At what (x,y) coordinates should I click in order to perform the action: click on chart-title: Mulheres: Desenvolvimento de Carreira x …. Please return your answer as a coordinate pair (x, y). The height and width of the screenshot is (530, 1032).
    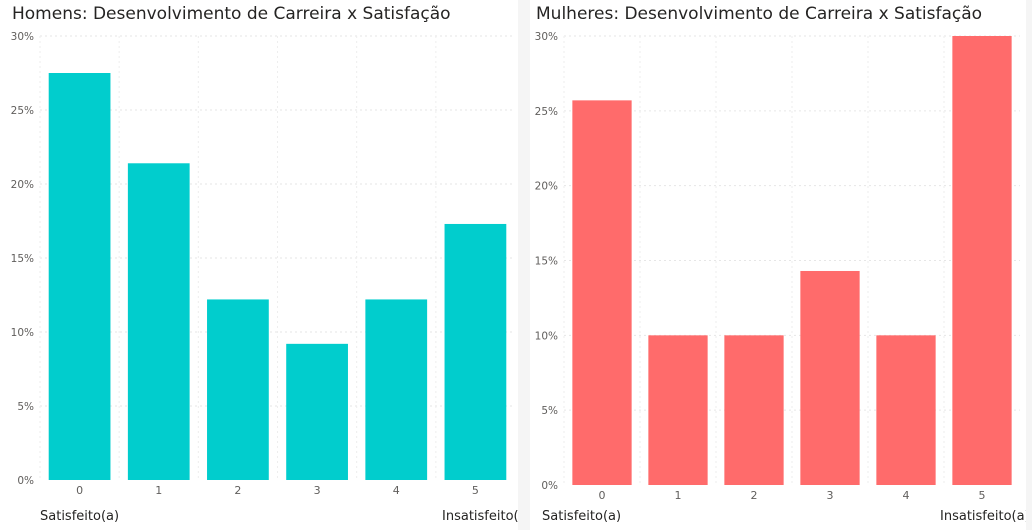
    Looking at the image, I should click on (759, 14).